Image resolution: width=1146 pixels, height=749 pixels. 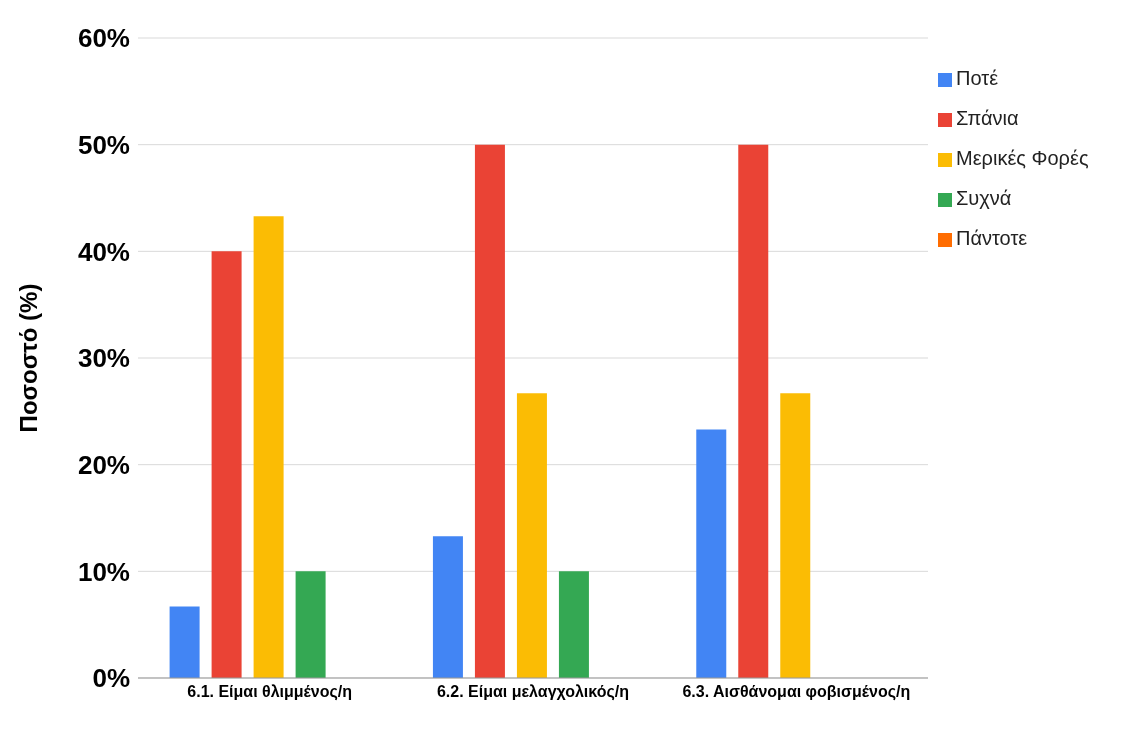 I want to click on y-tick-label: 40%, so click(x=103, y=251).